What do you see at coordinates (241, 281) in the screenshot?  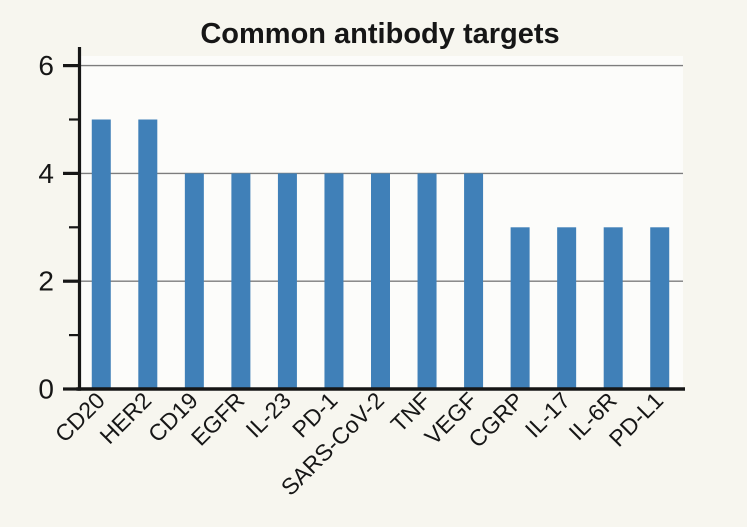 I see `bar-egfr` at bounding box center [241, 281].